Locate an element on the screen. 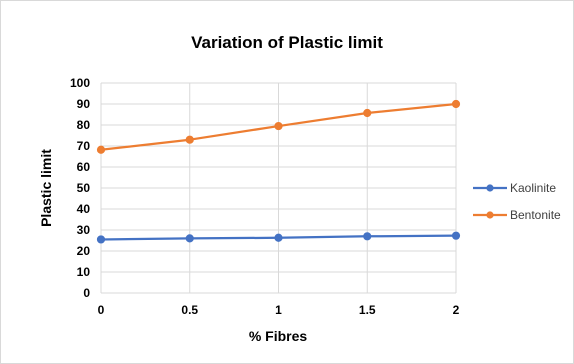  x-tick-label: 0.5 is located at coordinates (189, 310).